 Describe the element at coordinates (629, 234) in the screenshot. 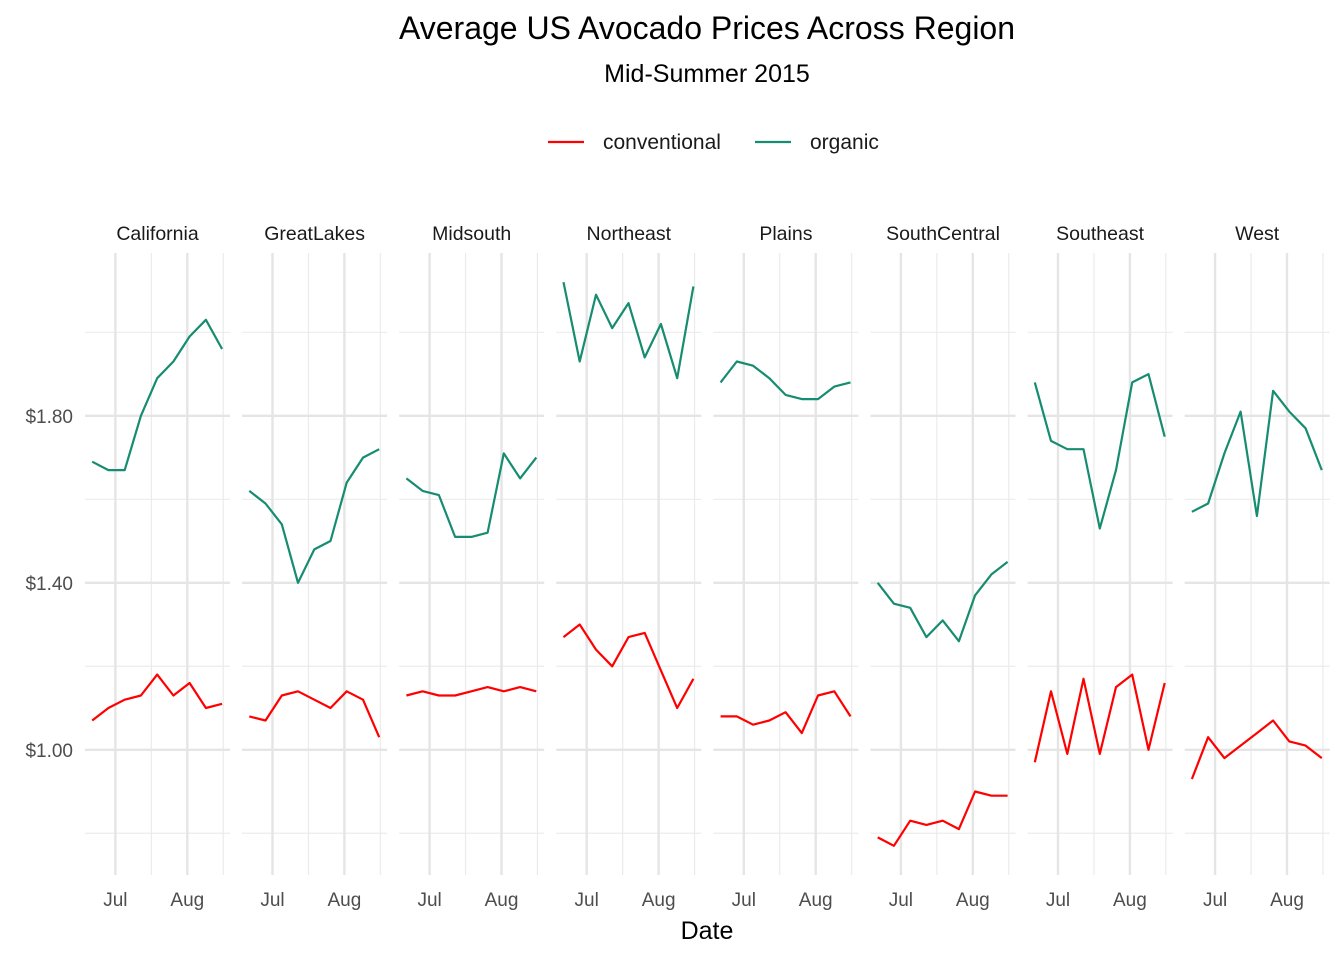

I see `facet-strip-label: Northeast` at that location.